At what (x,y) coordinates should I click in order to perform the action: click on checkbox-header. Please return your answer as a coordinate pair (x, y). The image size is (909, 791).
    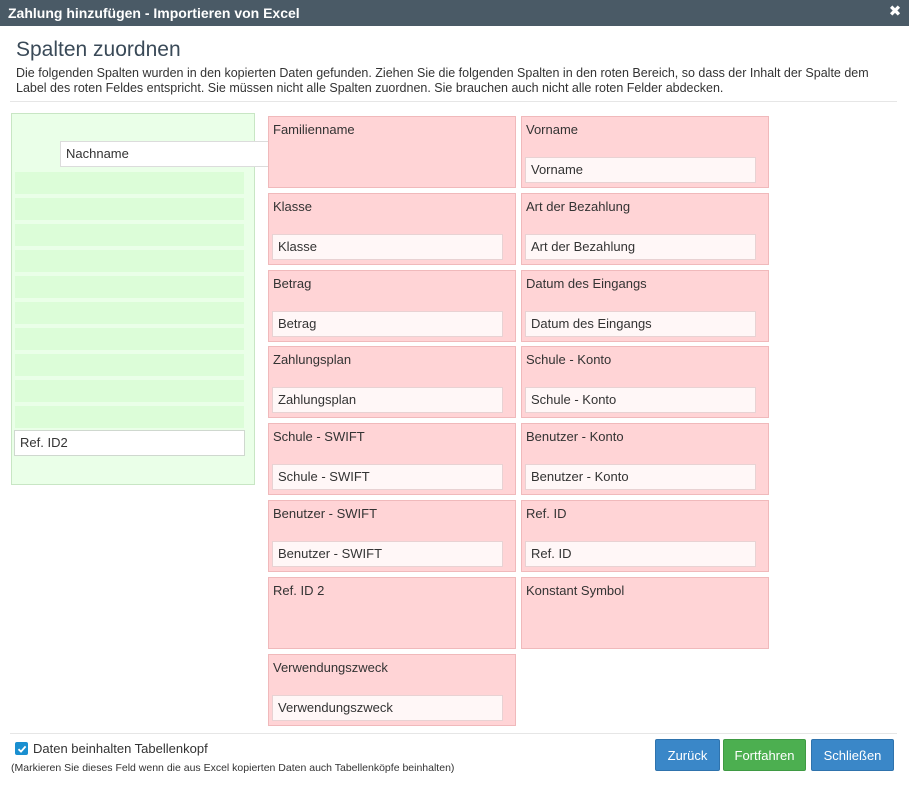
    Looking at the image, I should click on (21, 748).